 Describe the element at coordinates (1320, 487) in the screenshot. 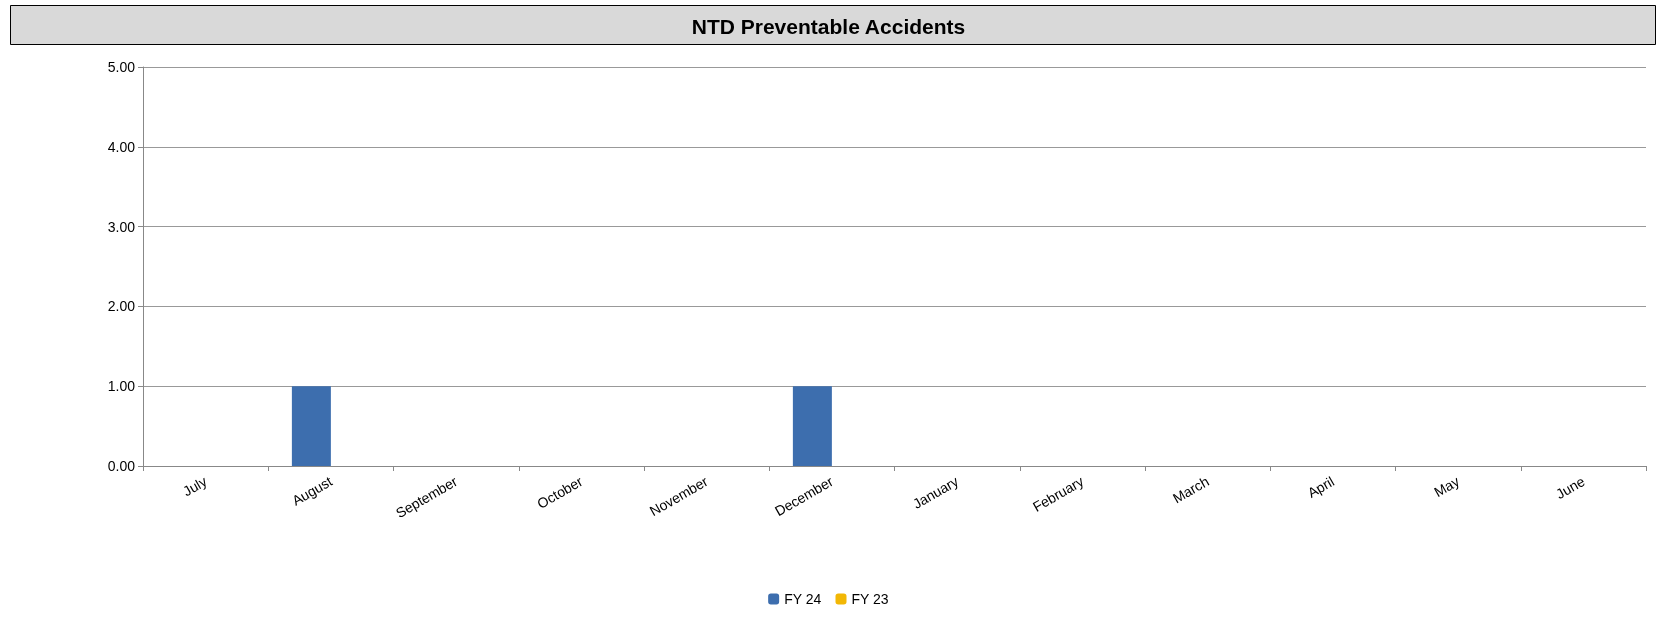

I see `x-tick-label: April` at that location.